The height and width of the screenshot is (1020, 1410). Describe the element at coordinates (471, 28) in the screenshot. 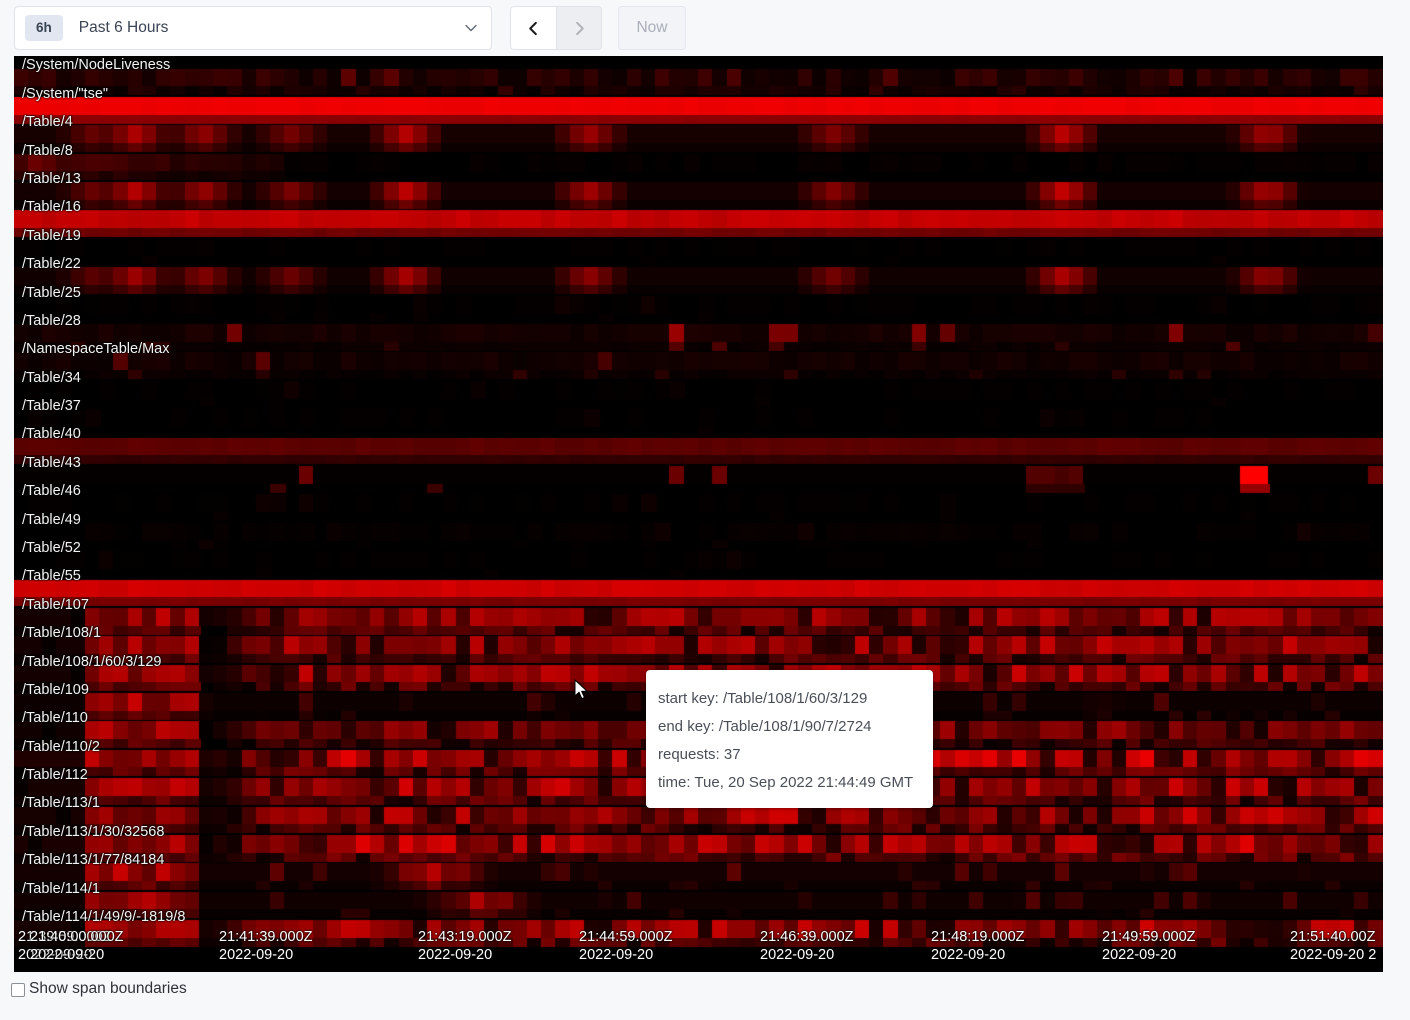

I see `chevron-down-icon` at that location.